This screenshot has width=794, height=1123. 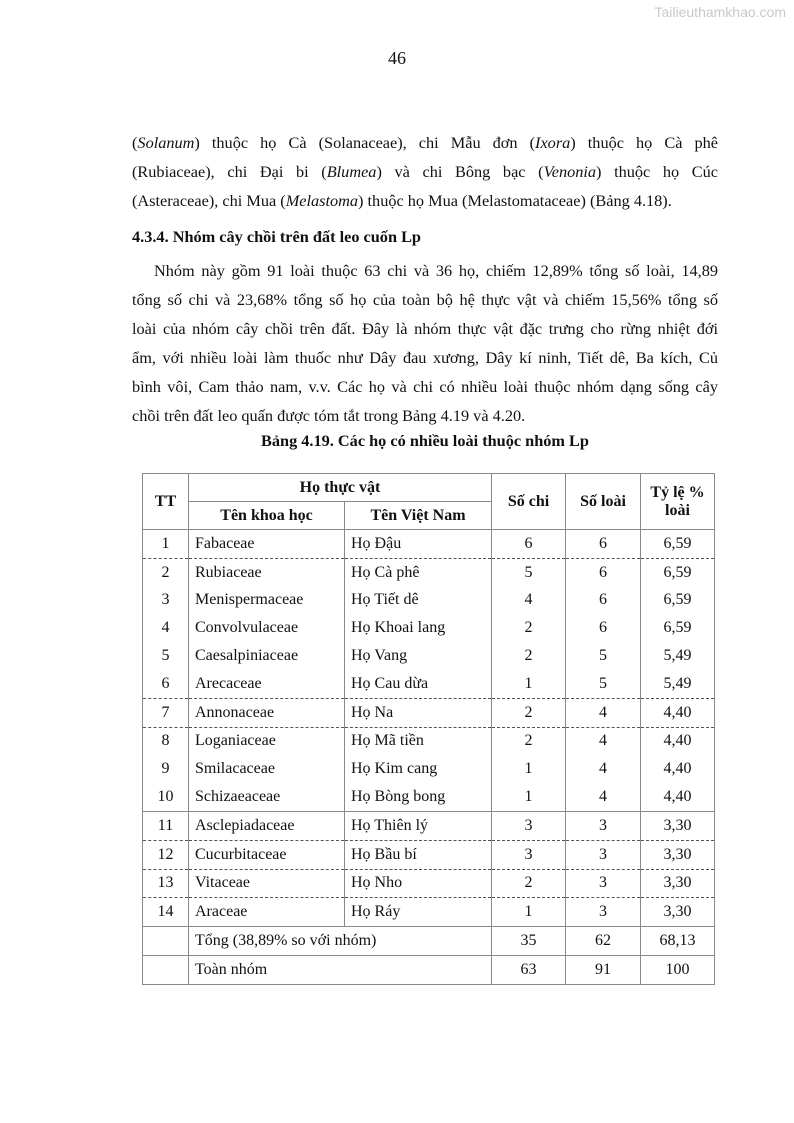 I want to click on table-row: 4 Convolvulaceae Họ Khoai lang 2 6 6,59, so click(x=428, y=628).